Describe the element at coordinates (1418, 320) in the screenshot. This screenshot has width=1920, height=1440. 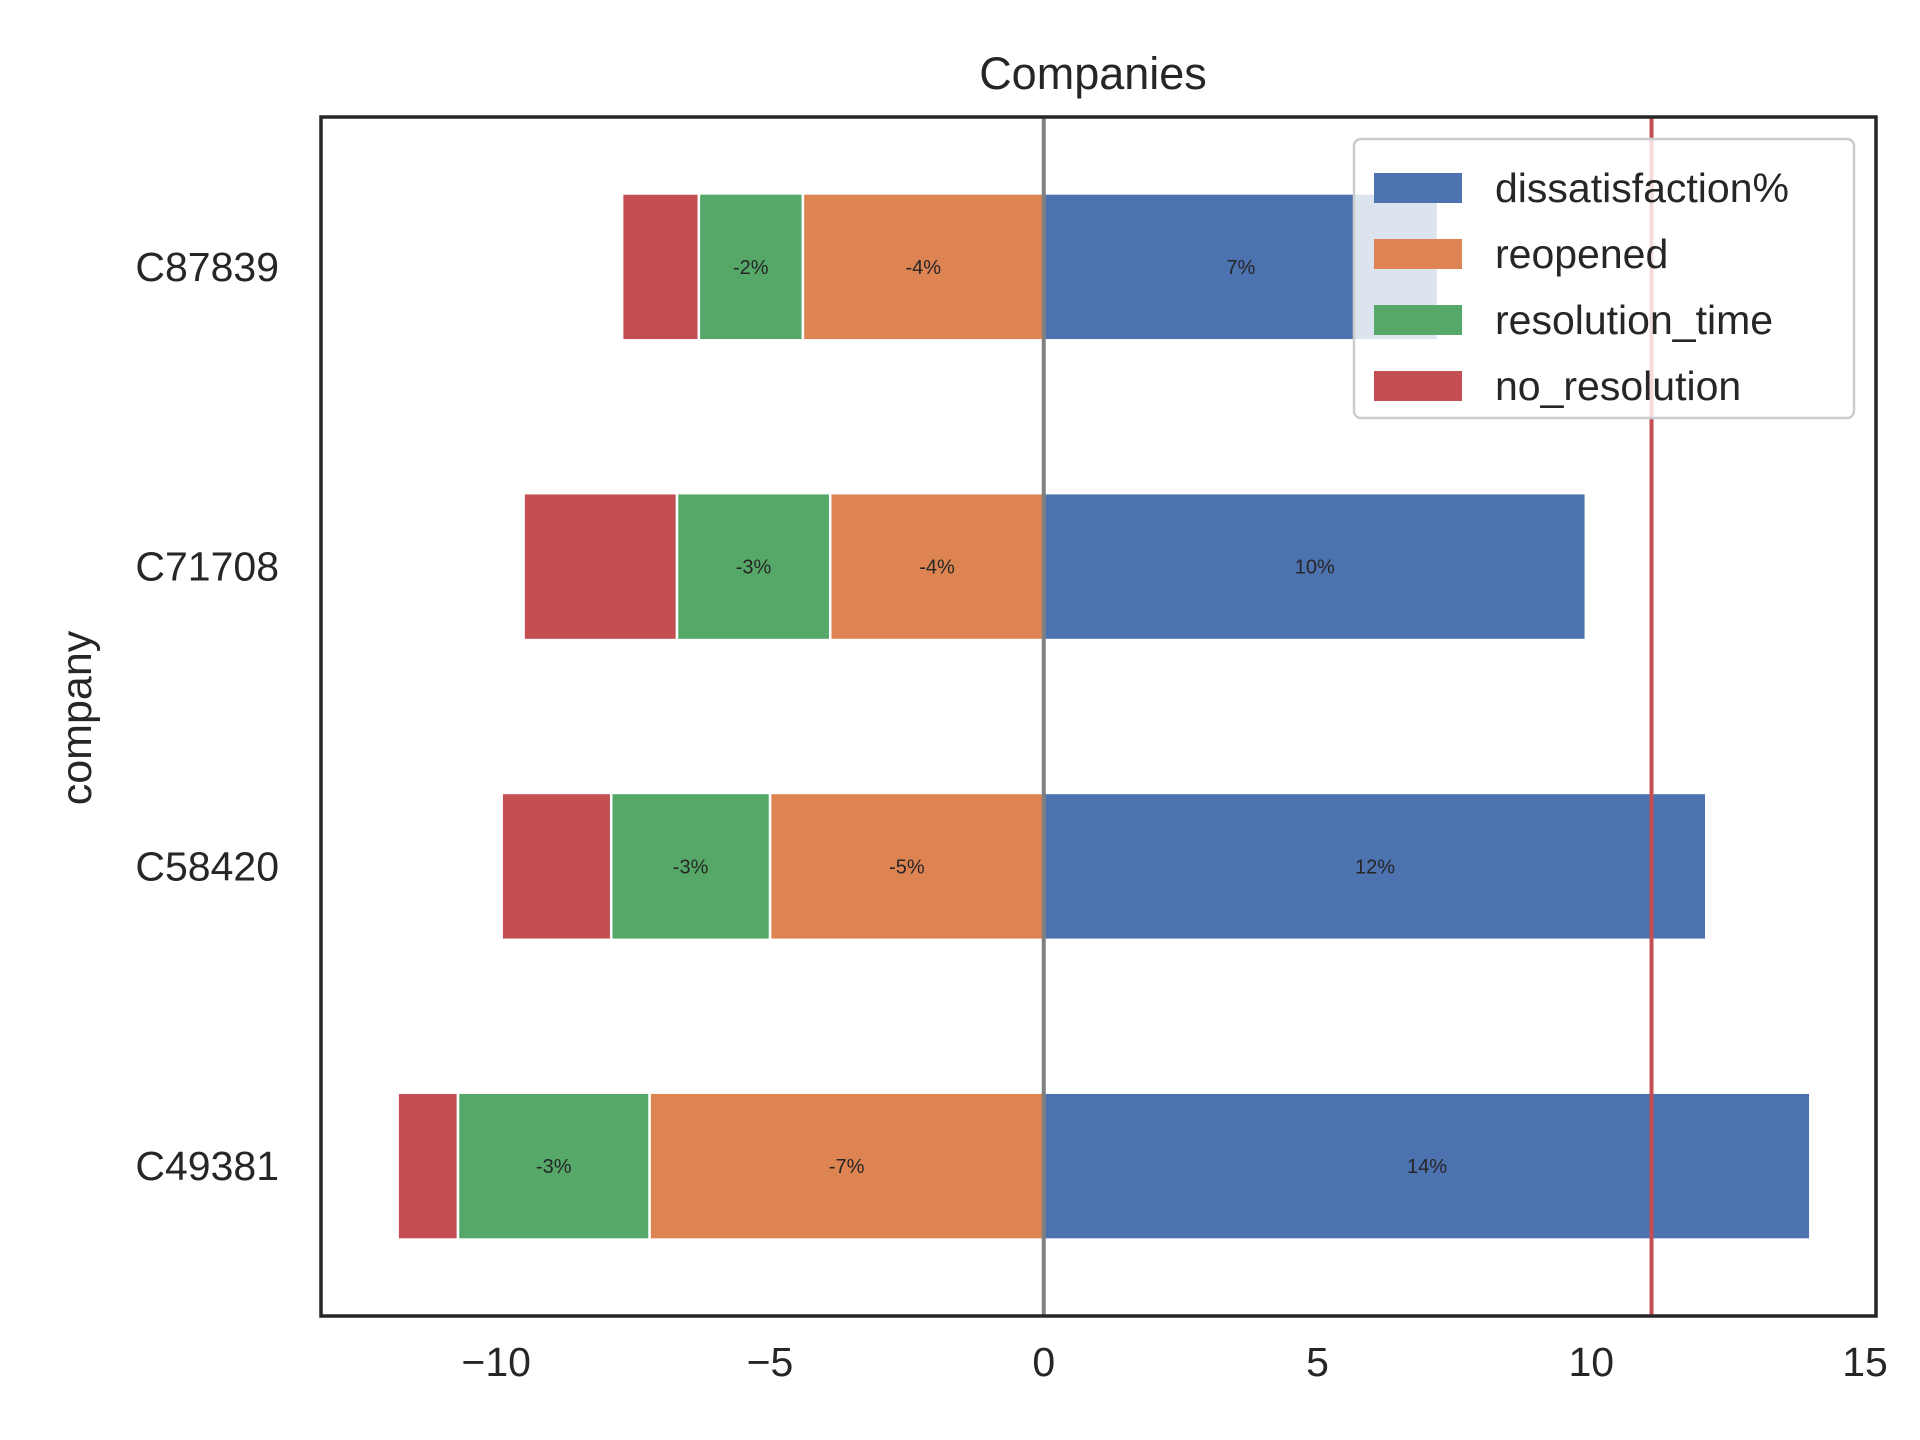
I see `legend-swatch-resolution-time` at that location.